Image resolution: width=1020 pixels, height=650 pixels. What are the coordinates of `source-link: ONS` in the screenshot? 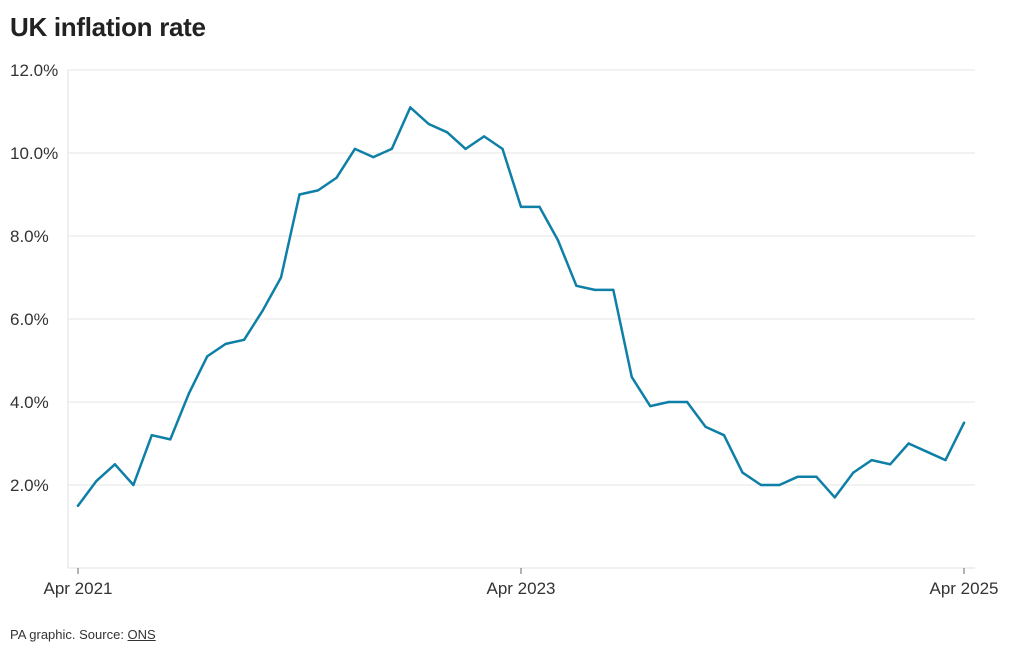 It's located at (141, 634).